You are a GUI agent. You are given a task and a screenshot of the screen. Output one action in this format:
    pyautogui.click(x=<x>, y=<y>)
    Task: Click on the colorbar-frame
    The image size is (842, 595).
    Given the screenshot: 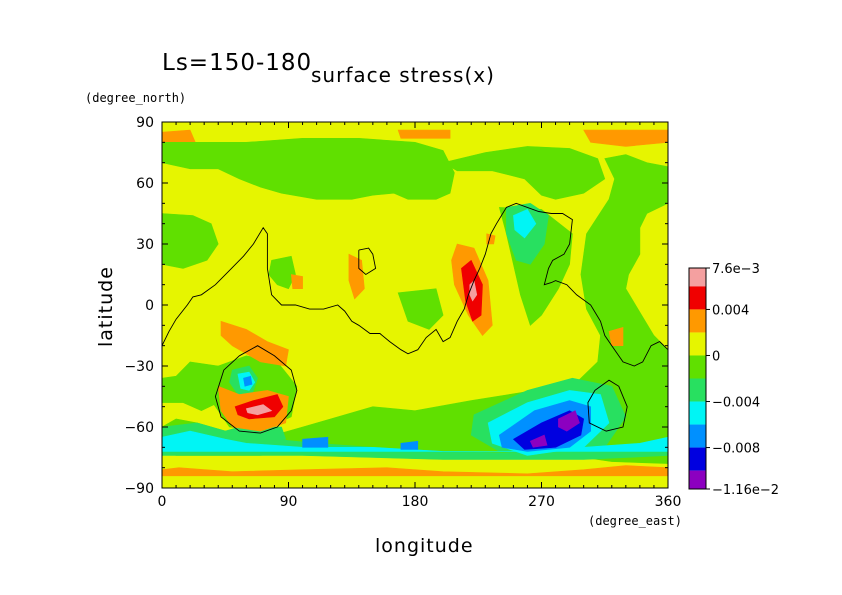 What is the action you would take?
    pyautogui.click(x=697, y=378)
    